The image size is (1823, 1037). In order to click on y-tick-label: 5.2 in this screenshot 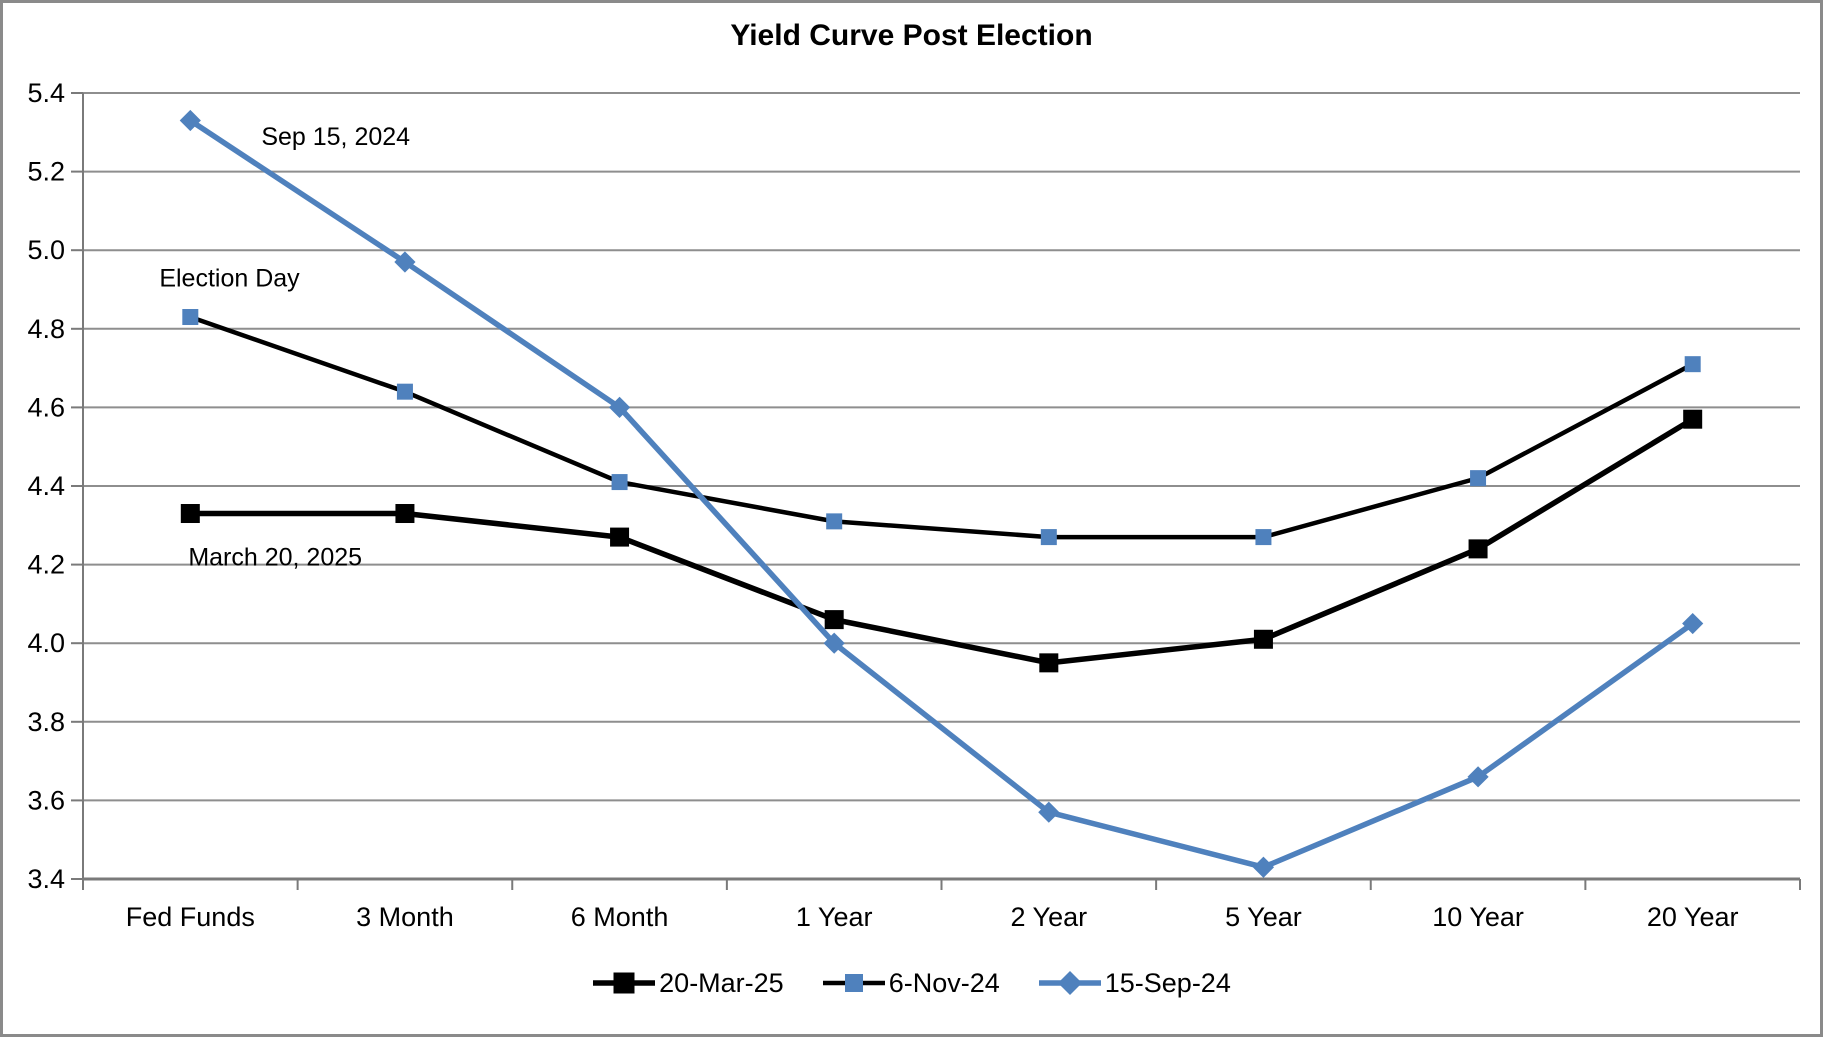, I will do `click(46, 172)`.